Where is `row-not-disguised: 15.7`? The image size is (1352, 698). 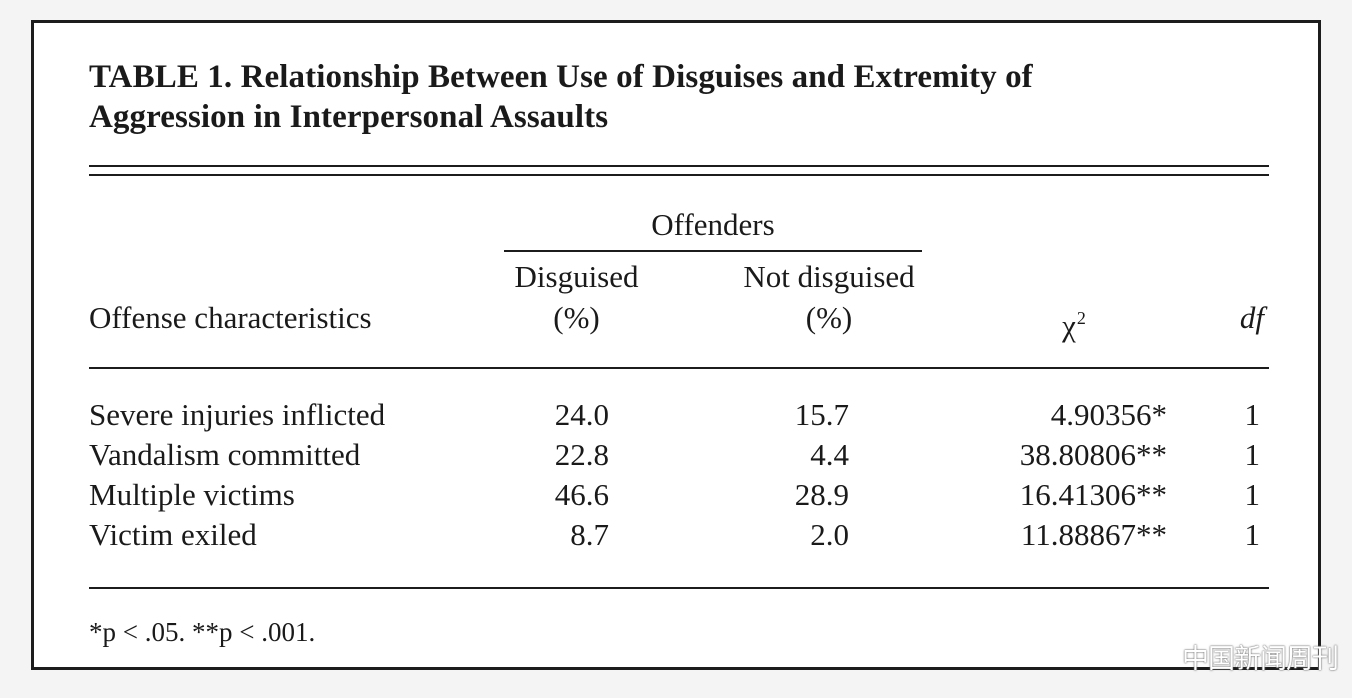 row-not-disguised: 15.7 is located at coordinates (821, 414).